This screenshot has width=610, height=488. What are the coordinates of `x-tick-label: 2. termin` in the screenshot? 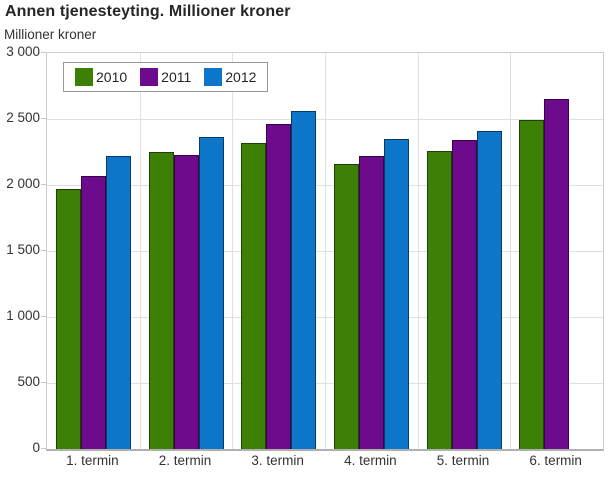 It's located at (185, 460).